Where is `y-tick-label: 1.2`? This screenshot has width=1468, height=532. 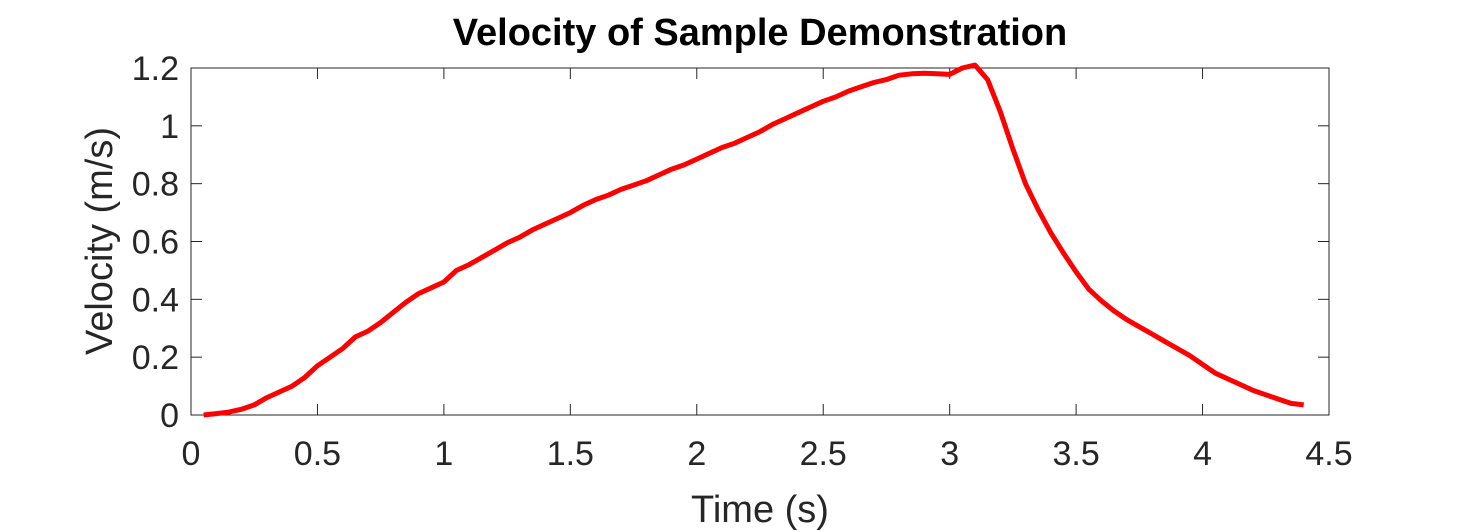
y-tick-label: 1.2 is located at coordinates (155, 69).